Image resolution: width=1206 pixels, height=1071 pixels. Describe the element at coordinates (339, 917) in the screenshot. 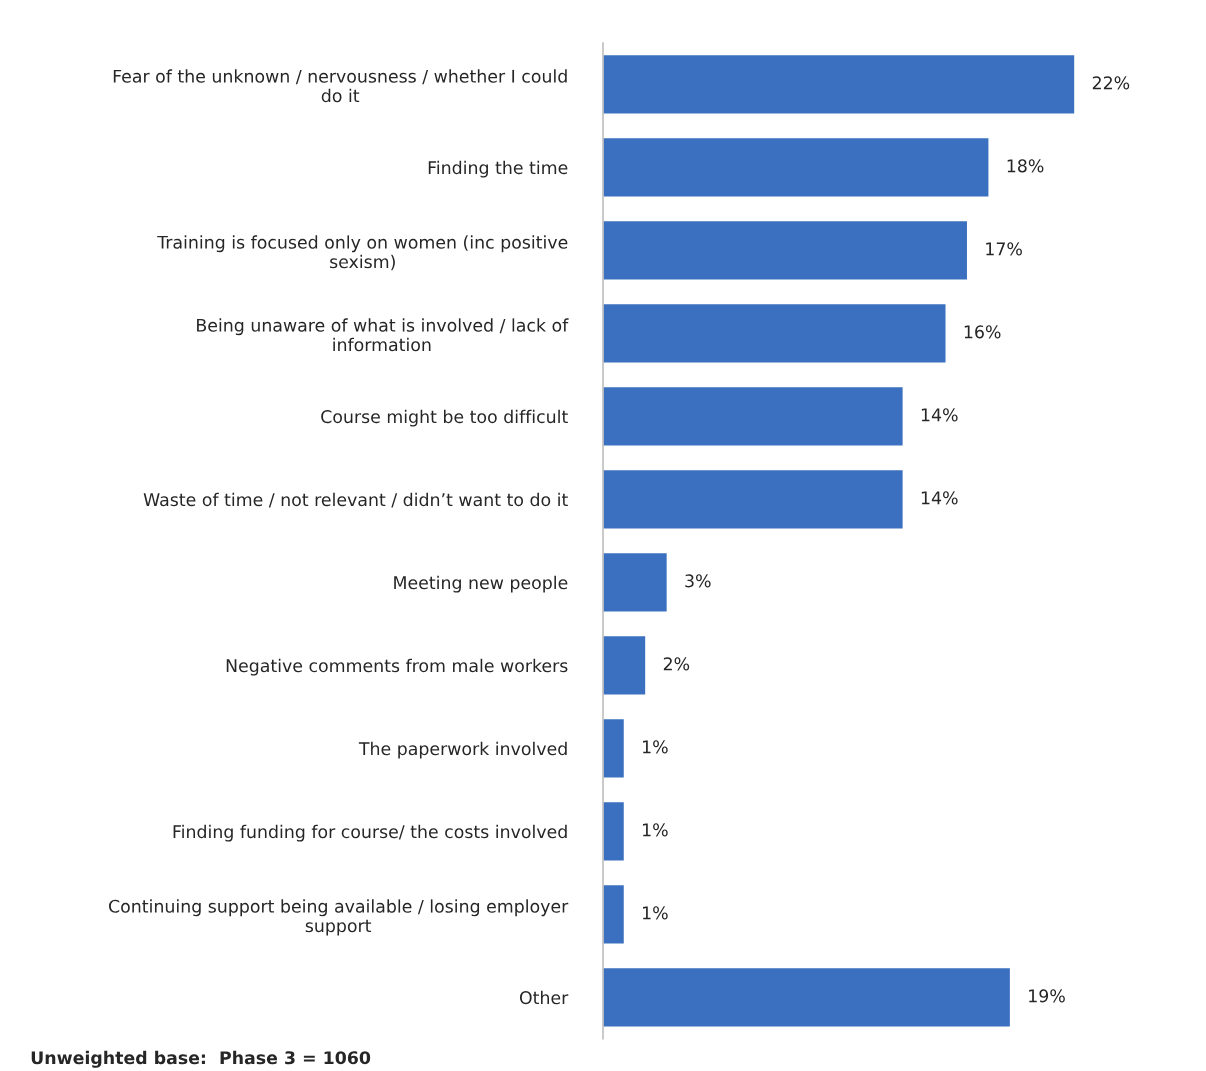

I see `y-tick-label: Continuing support being available / losing employer support` at that location.